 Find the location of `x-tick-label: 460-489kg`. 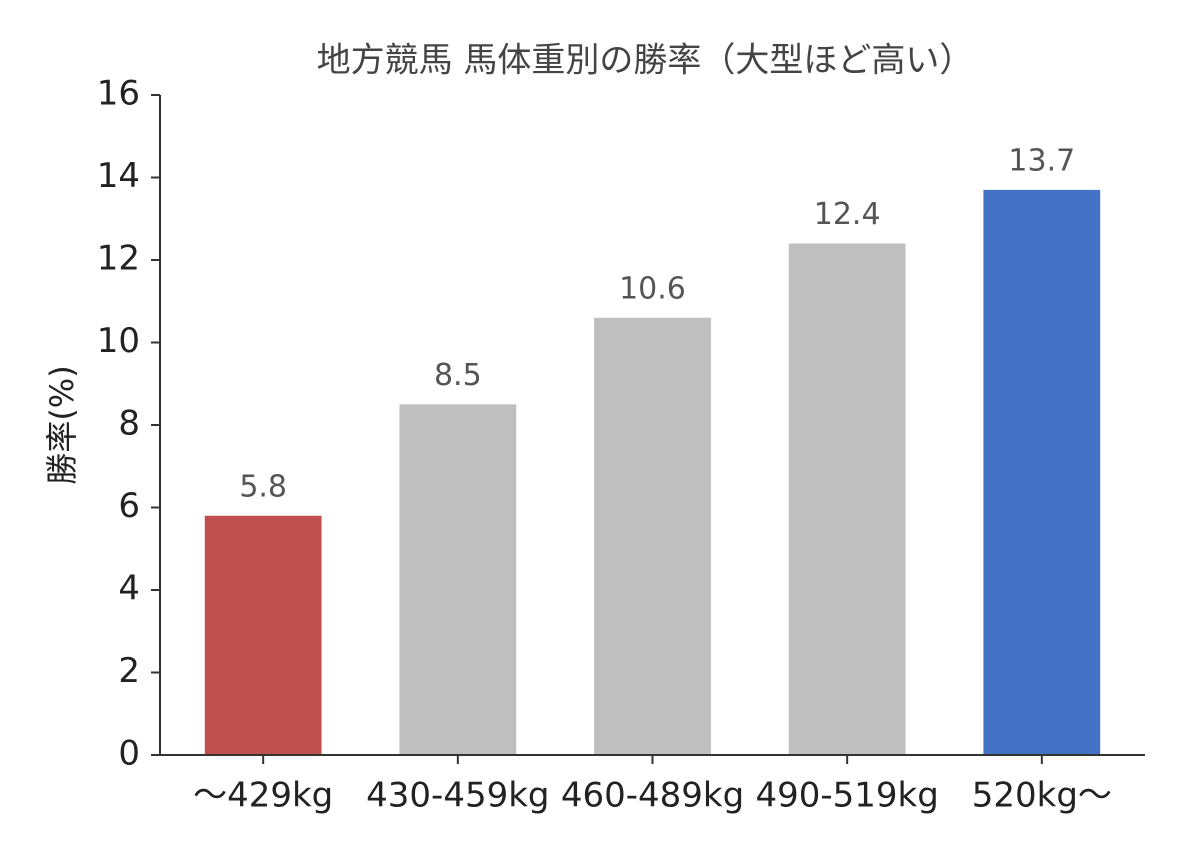

x-tick-label: 460-489kg is located at coordinates (652, 796).